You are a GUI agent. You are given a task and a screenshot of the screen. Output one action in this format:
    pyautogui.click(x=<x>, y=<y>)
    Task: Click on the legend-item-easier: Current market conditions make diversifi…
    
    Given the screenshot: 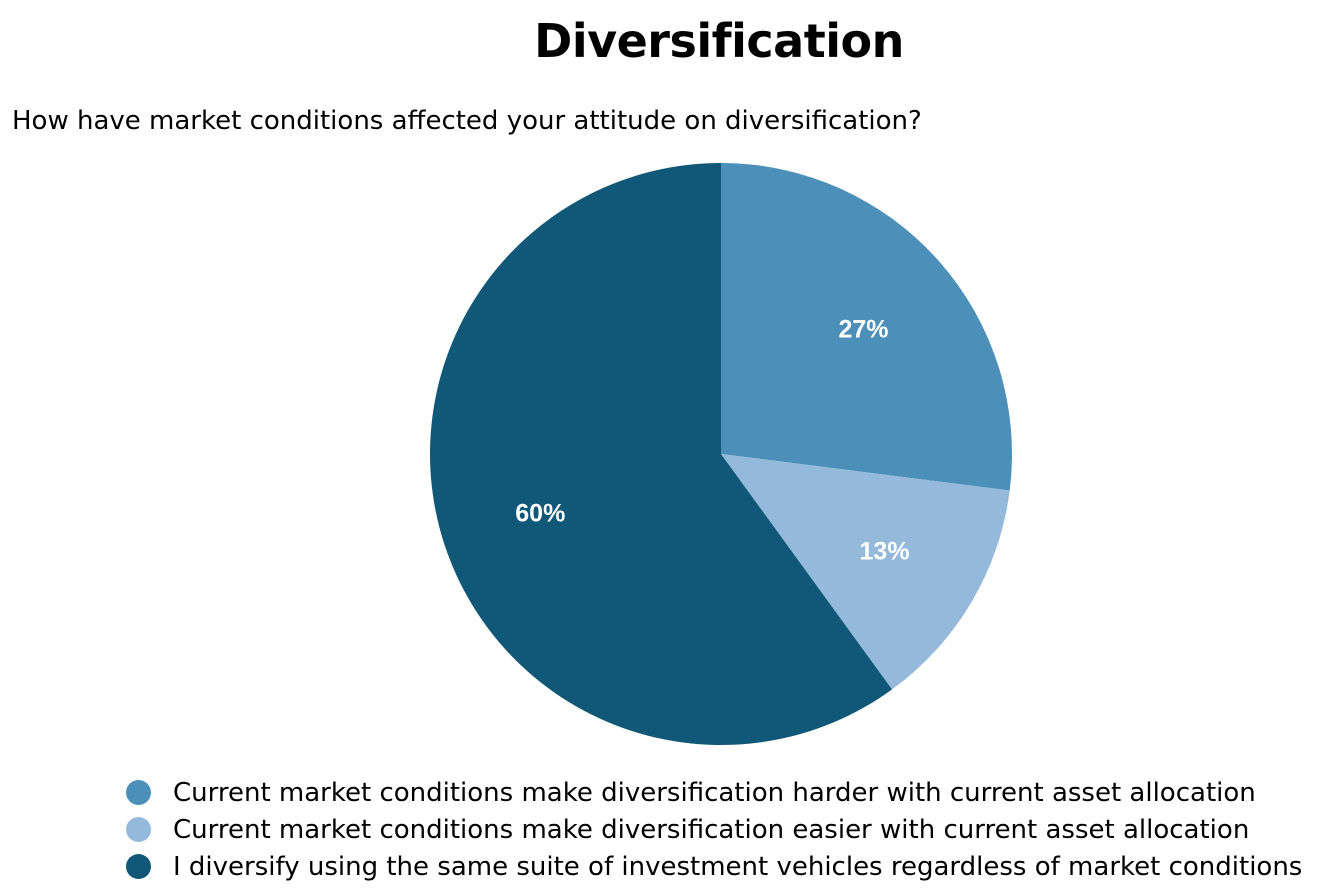 What is the action you would take?
    pyautogui.click(x=714, y=829)
    